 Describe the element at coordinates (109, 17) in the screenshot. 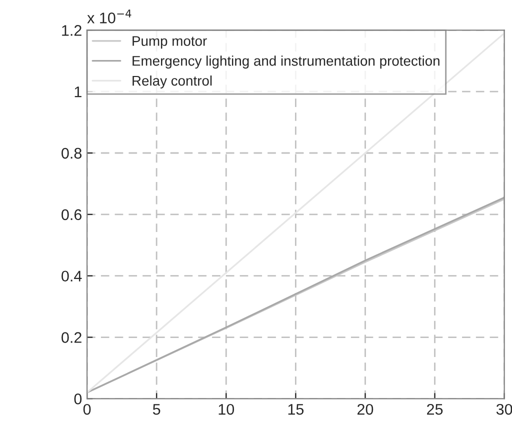

I see `text: x 10$^{−4}$` at that location.